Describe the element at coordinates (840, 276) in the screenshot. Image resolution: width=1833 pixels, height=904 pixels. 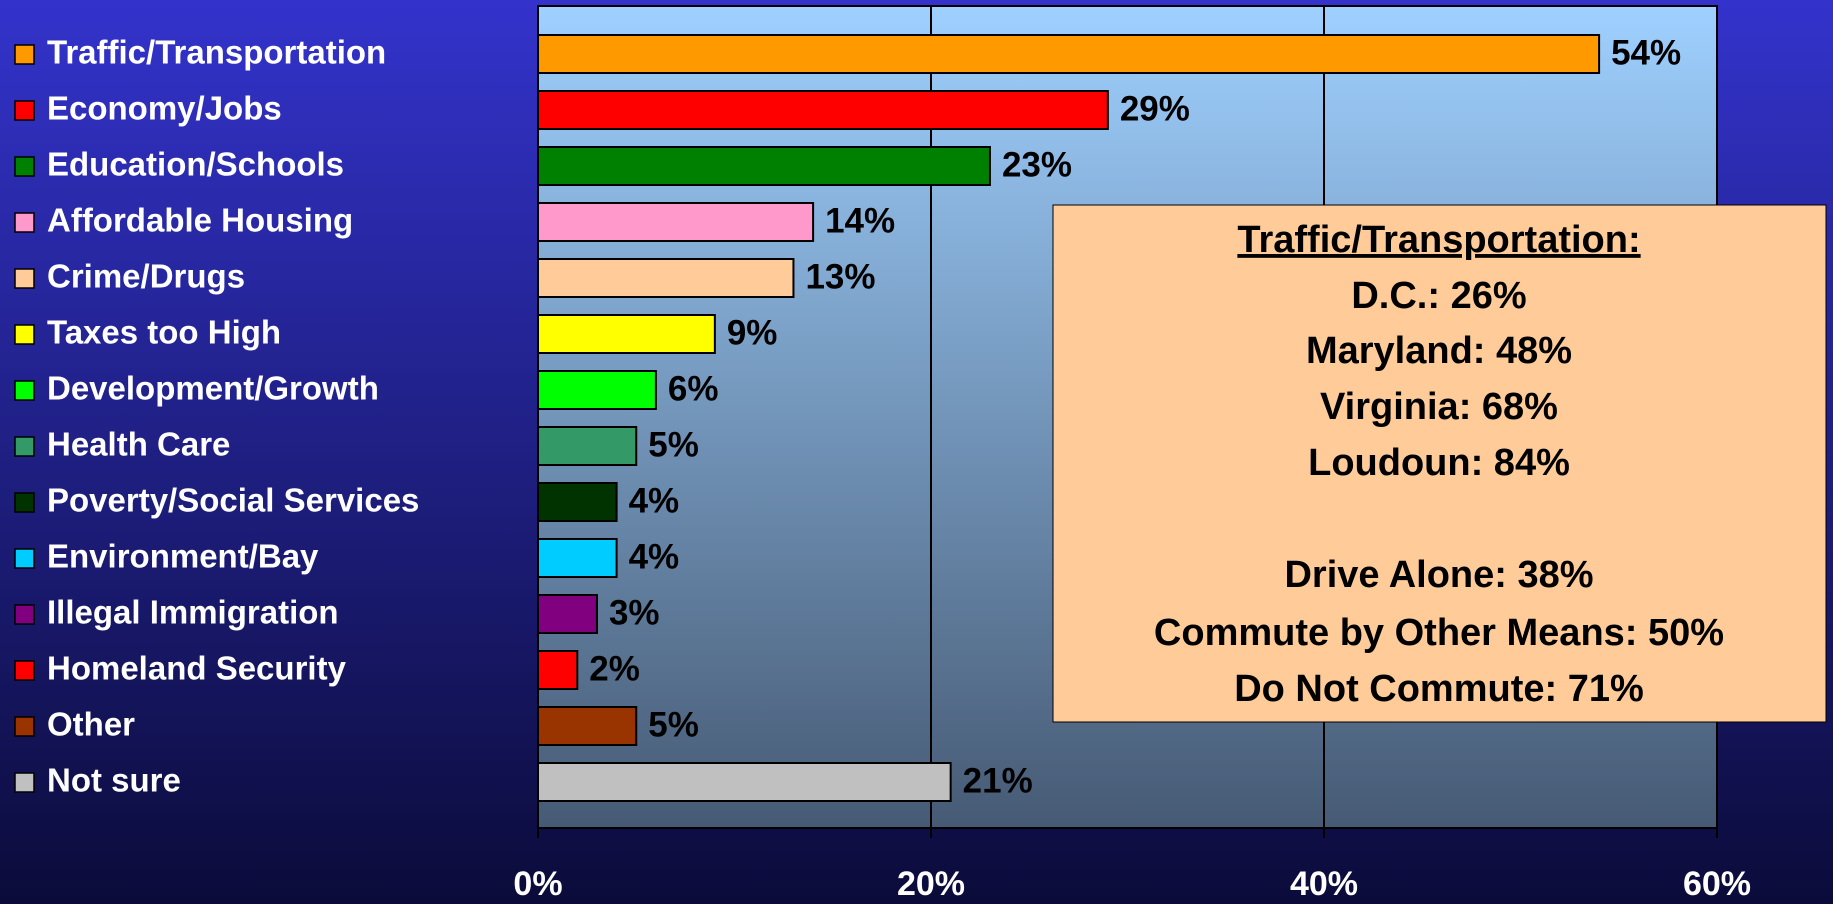
I see `value-label: 13%` at that location.